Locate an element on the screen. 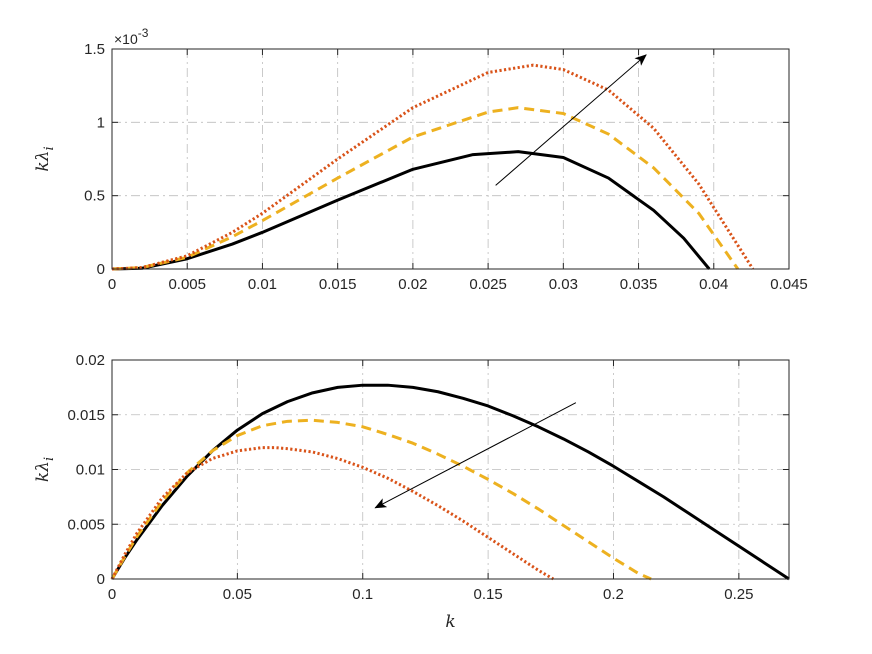 This screenshot has width=872, height=654. x-tick-label: 0.15 is located at coordinates (488, 594).